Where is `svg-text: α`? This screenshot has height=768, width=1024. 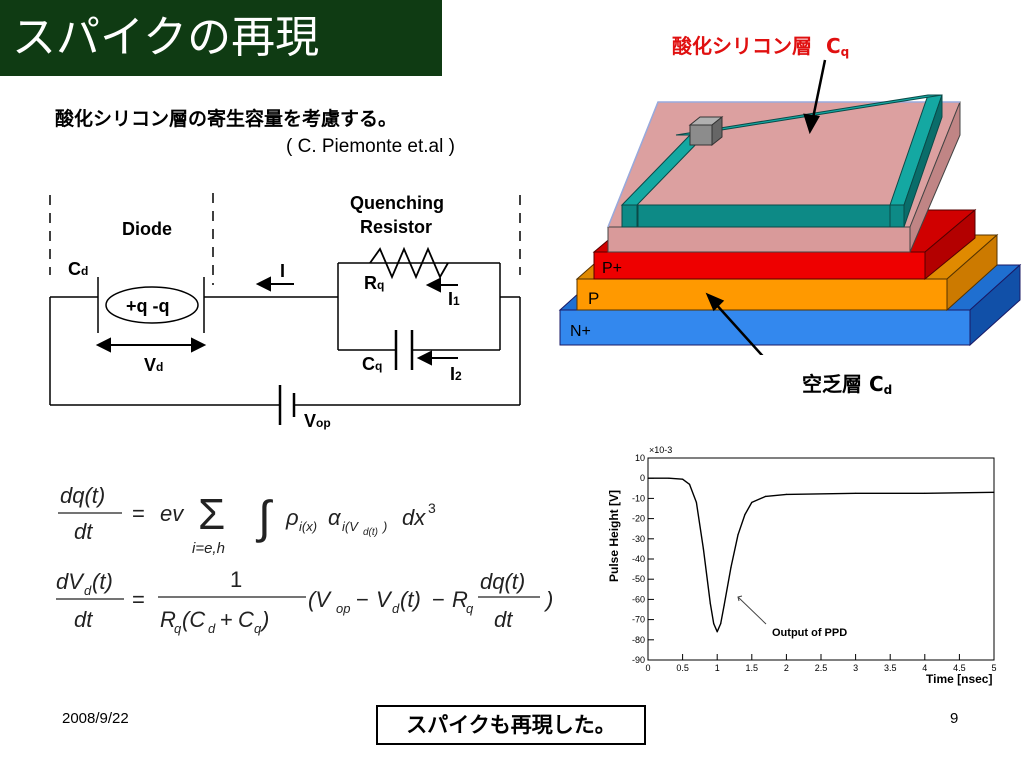
svg-text: α is located at coordinates (335, 517).